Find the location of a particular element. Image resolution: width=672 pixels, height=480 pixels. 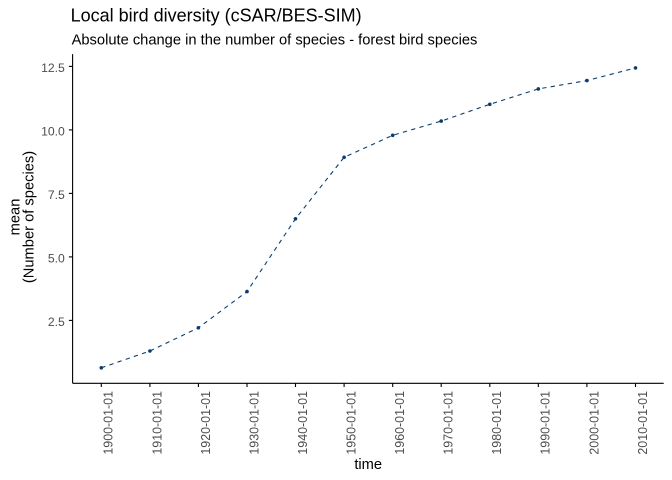

svg-text: 1980-01-01 is located at coordinates (497, 423).